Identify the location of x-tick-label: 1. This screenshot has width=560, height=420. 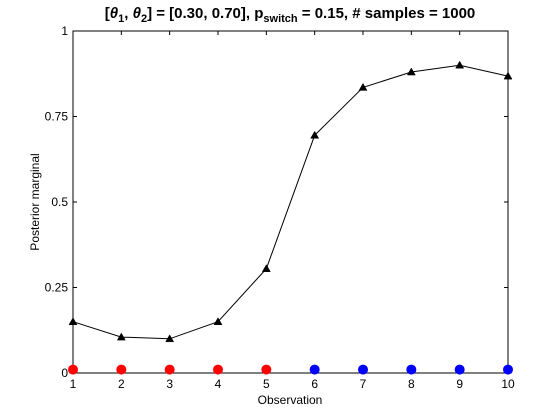
(73, 384).